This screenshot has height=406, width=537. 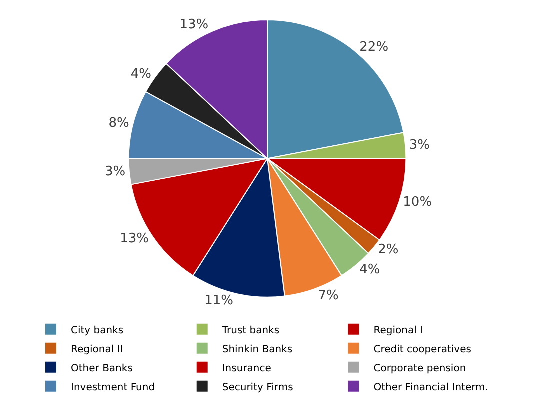 What do you see at coordinates (258, 388) in the screenshot?
I see `legend-label: Security Firms` at bounding box center [258, 388].